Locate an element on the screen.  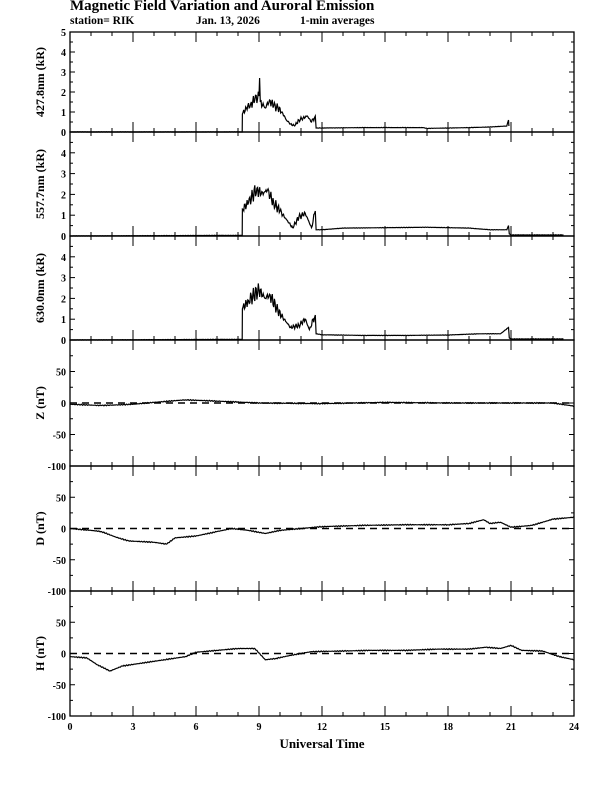
x-tick-label: 15 is located at coordinates (385, 727).